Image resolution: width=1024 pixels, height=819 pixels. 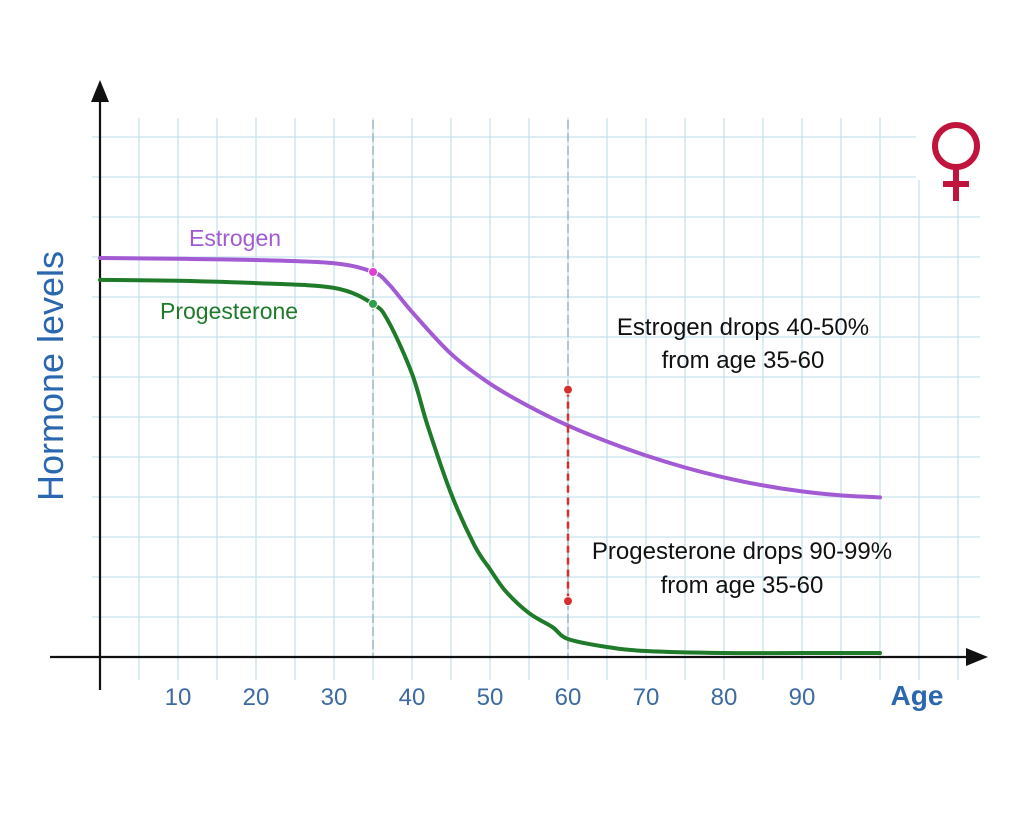 What do you see at coordinates (742, 551) in the screenshot?
I see `annotation-progesterone-line-1: Progesterone drops 90-99%` at bounding box center [742, 551].